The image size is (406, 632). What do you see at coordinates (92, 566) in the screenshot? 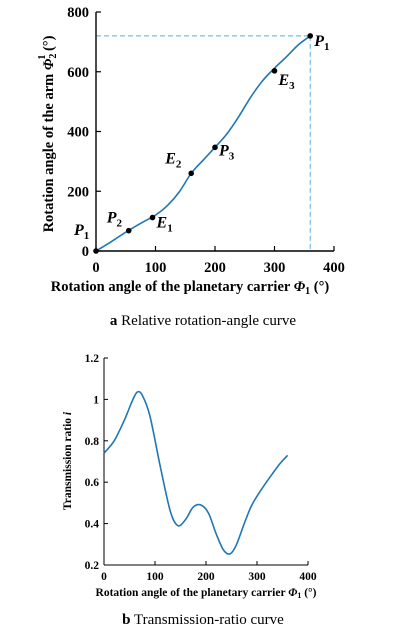
I see `chart-b-y-tick-label: 0.2` at bounding box center [92, 566].